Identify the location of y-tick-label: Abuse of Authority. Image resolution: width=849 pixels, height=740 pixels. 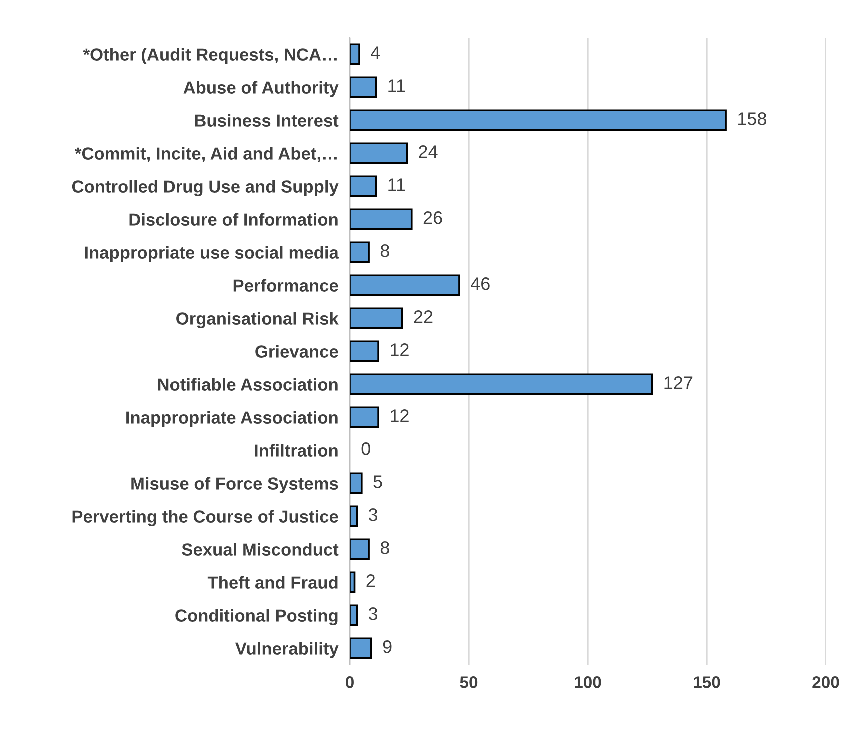
(261, 89).